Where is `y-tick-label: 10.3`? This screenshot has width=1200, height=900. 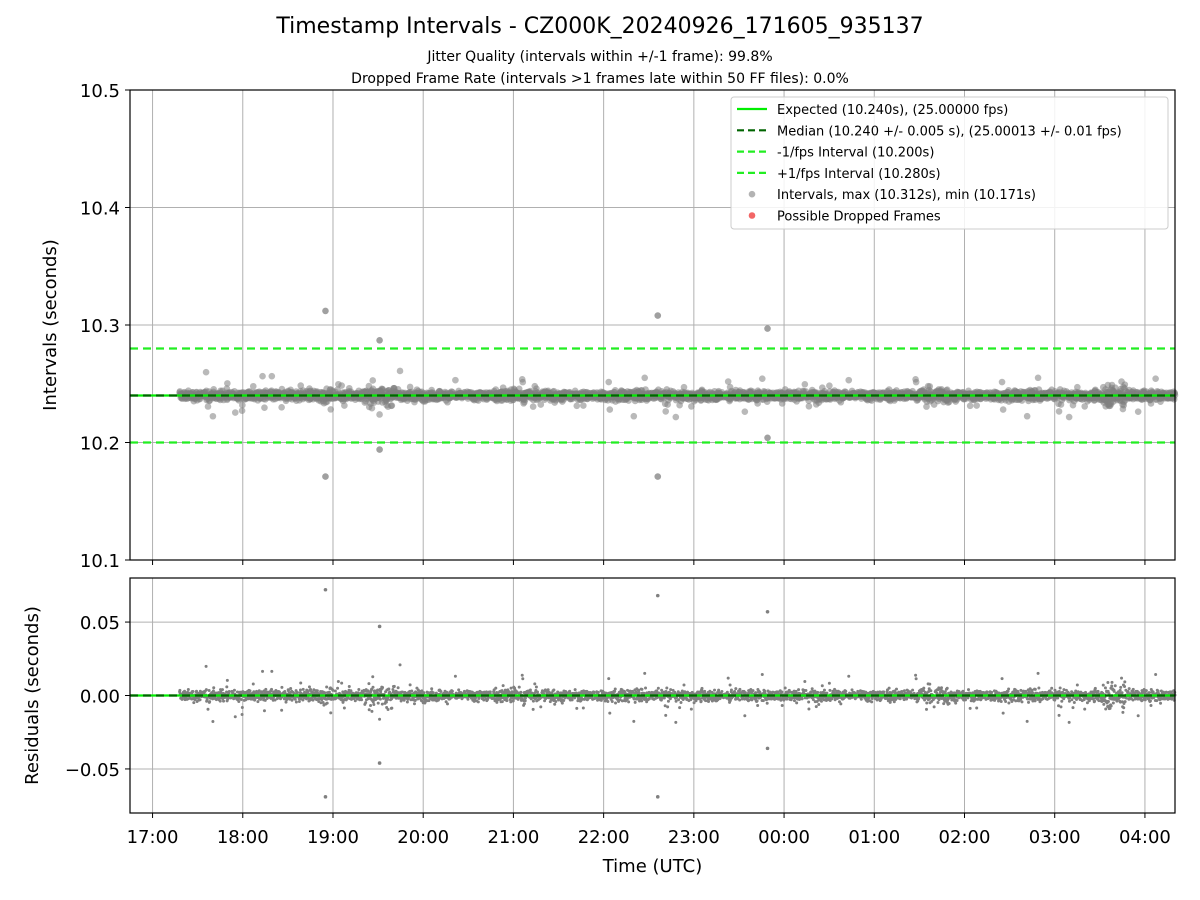
y-tick-label: 10.3 is located at coordinates (100, 326).